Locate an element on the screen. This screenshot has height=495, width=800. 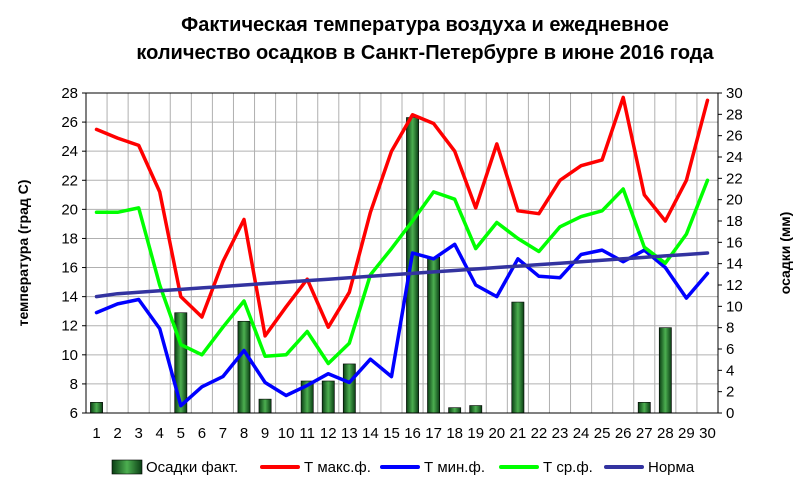
x-tick-label-21: 21 is located at coordinates (518, 433).